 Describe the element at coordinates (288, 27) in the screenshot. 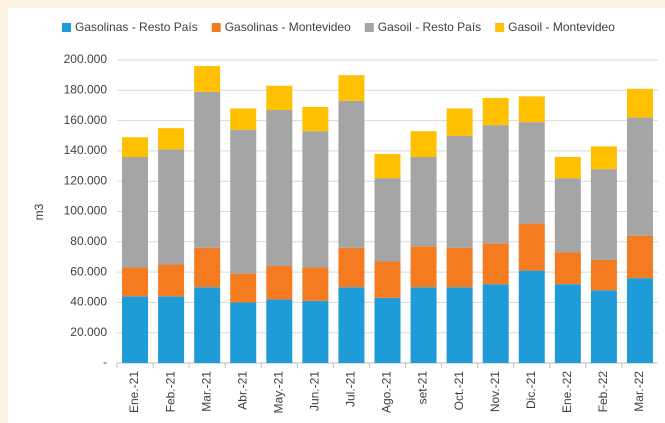

I see `legend-label: Gasolinas - Montevideo` at that location.